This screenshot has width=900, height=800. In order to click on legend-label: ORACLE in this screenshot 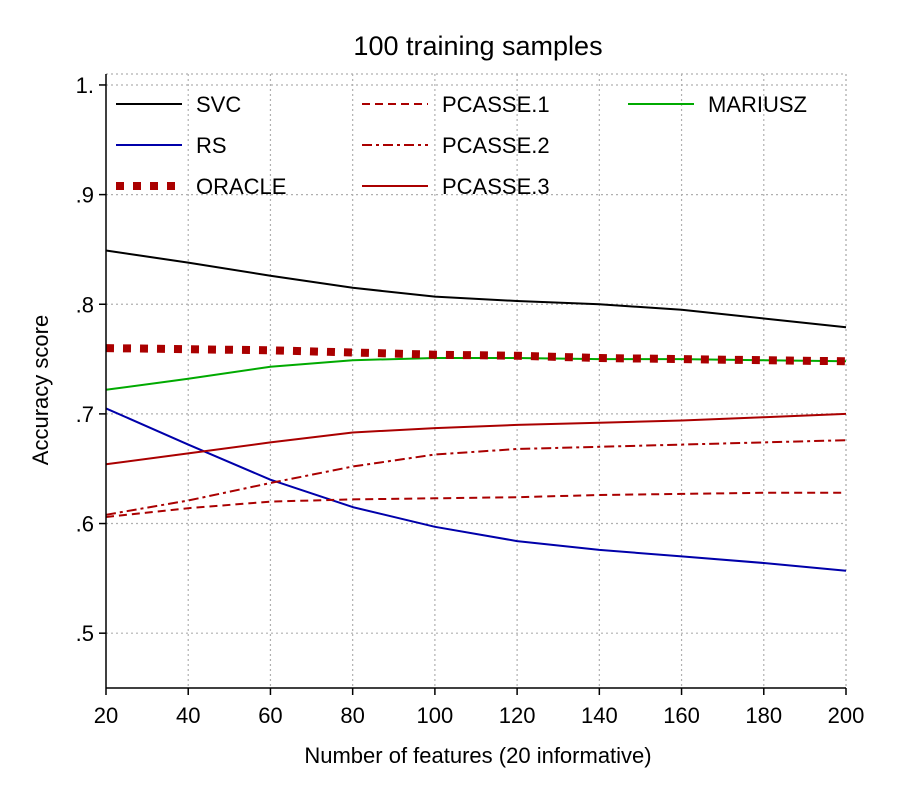, I will do `click(241, 186)`.